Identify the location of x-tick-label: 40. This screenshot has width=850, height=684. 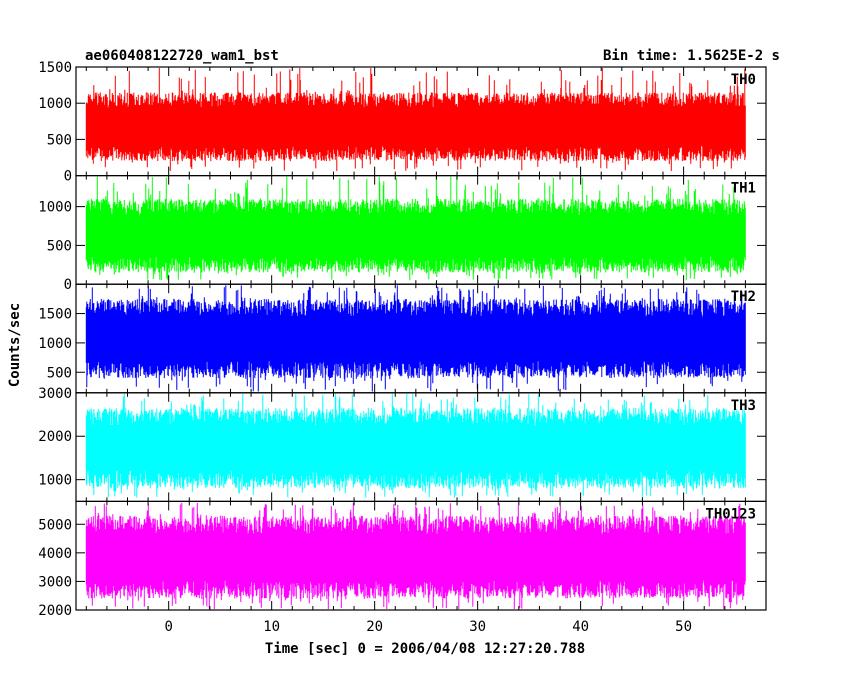
(580, 627).